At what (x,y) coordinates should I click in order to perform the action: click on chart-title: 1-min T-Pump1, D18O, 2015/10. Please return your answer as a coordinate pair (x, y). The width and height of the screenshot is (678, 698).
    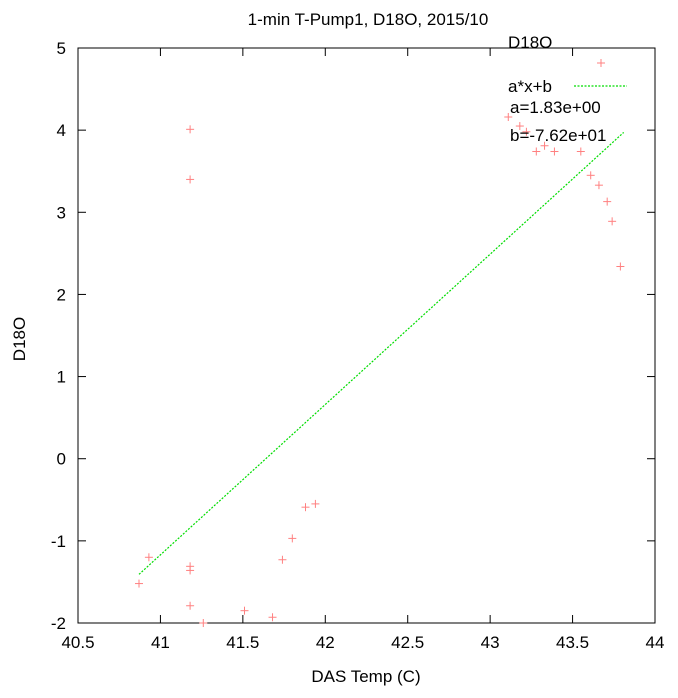
    Looking at the image, I should click on (368, 19).